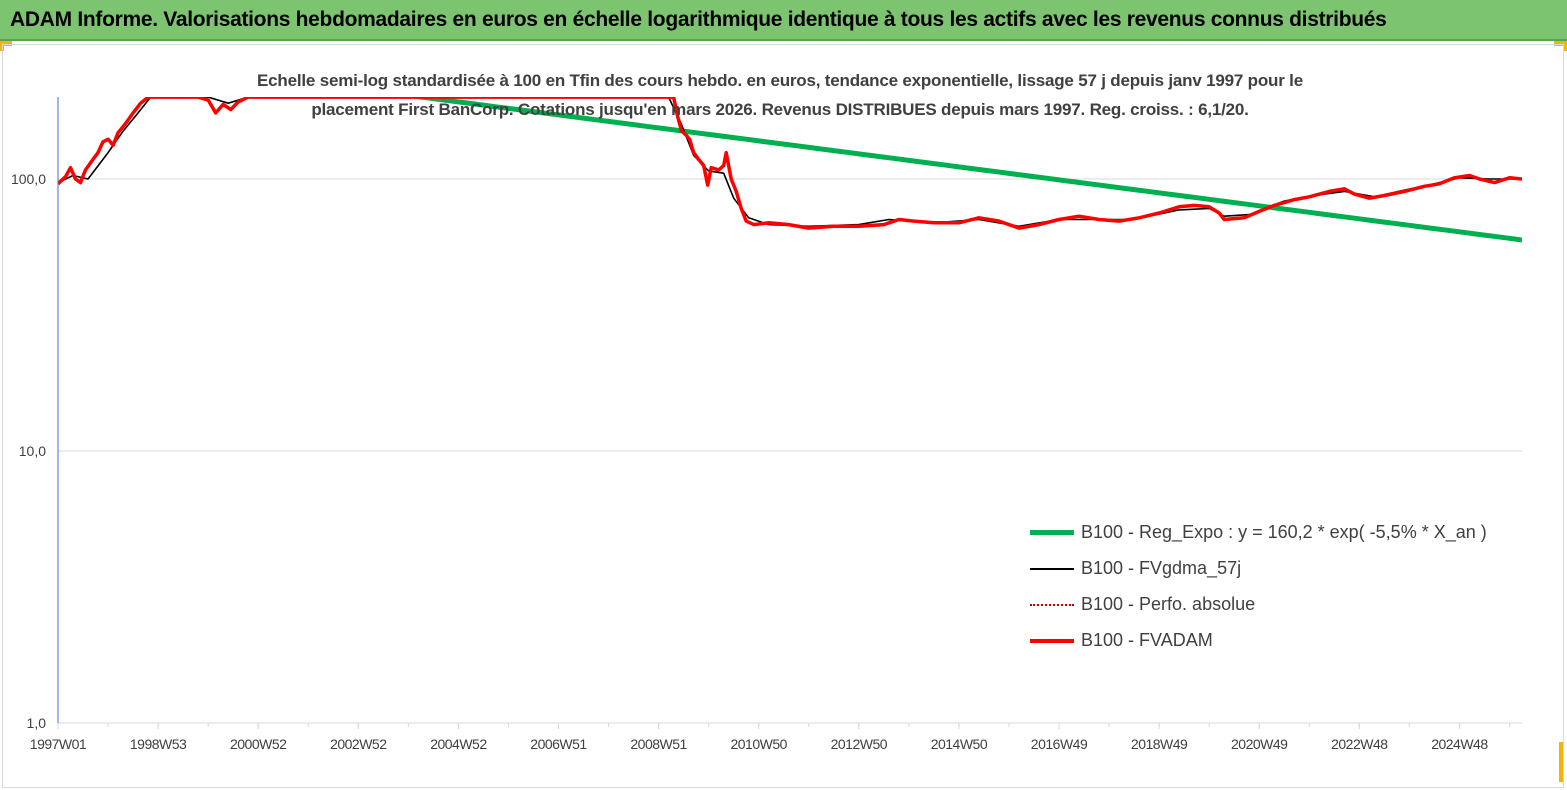 This screenshot has height=790, width=1567. Describe the element at coordinates (158, 744) in the screenshot. I see `x-tick-label-1: 1998W53` at that location.